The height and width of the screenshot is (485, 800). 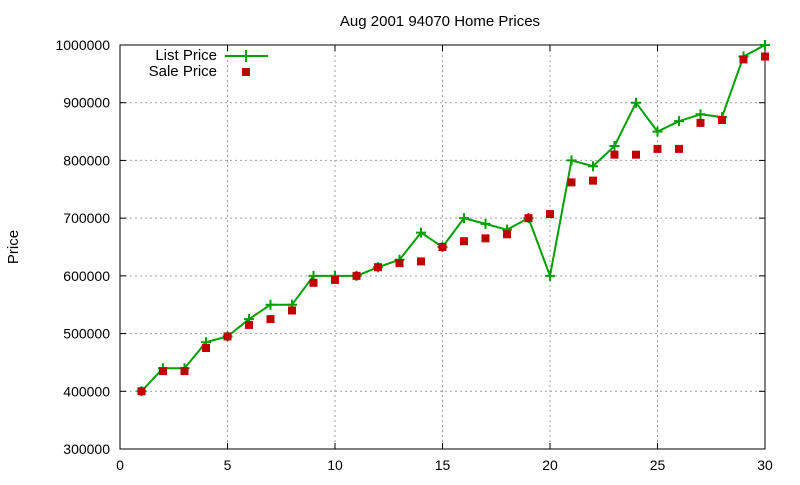 I want to click on legend-marker-sale-price, so click(x=246, y=72).